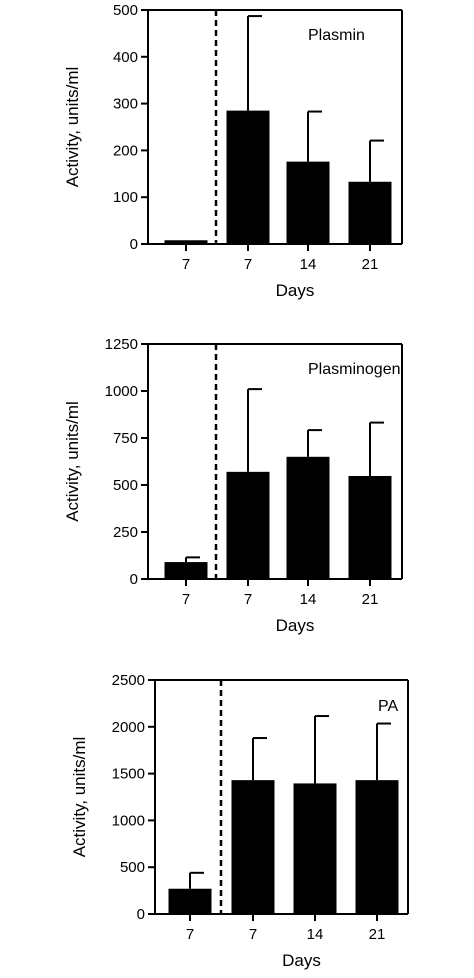 The image size is (474, 978). Describe the element at coordinates (121, 344) in the screenshot. I see `y-tick-label: 1250` at that location.